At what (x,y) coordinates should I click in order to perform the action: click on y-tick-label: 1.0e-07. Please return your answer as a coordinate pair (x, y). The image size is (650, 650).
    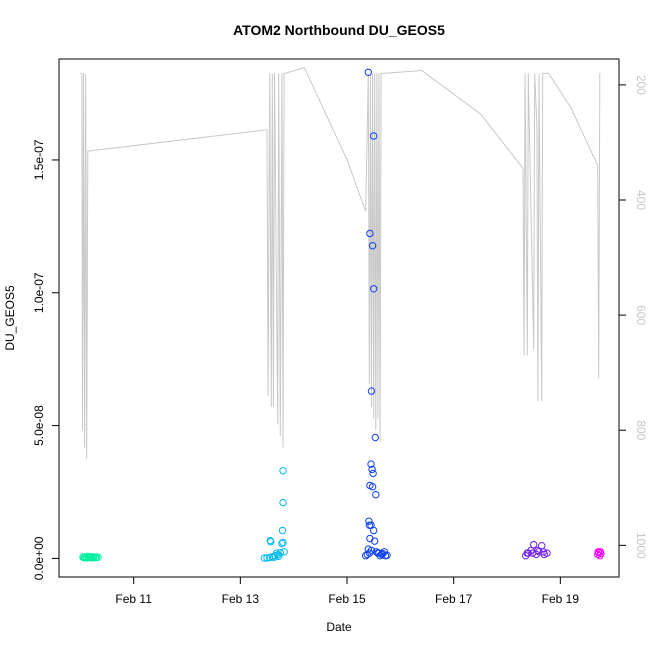
    Looking at the image, I should click on (39, 292).